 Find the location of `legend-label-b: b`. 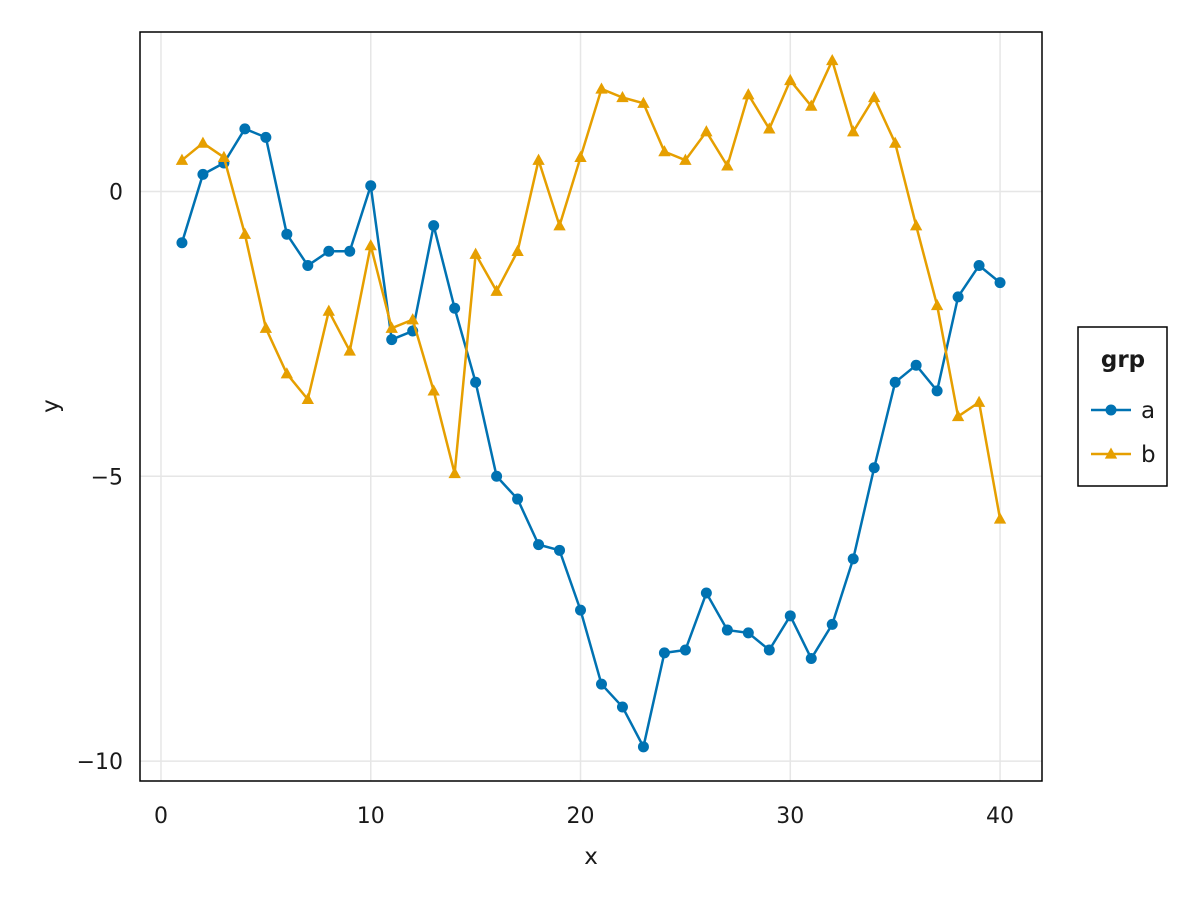

legend-label-b: b is located at coordinates (1148, 455).